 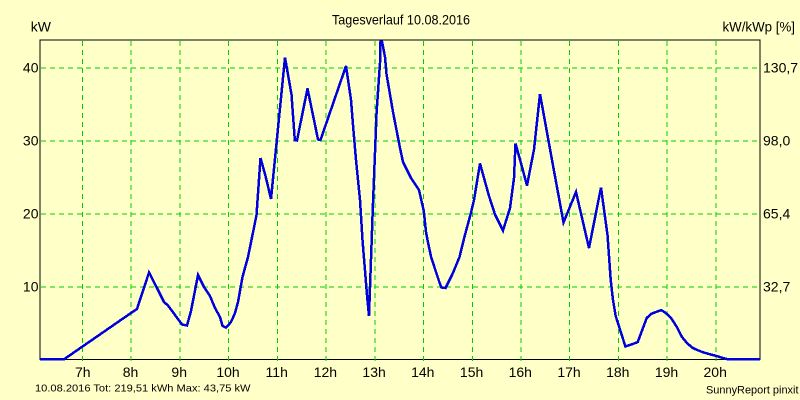 I want to click on svg-text: 11h, so click(x=277, y=372).